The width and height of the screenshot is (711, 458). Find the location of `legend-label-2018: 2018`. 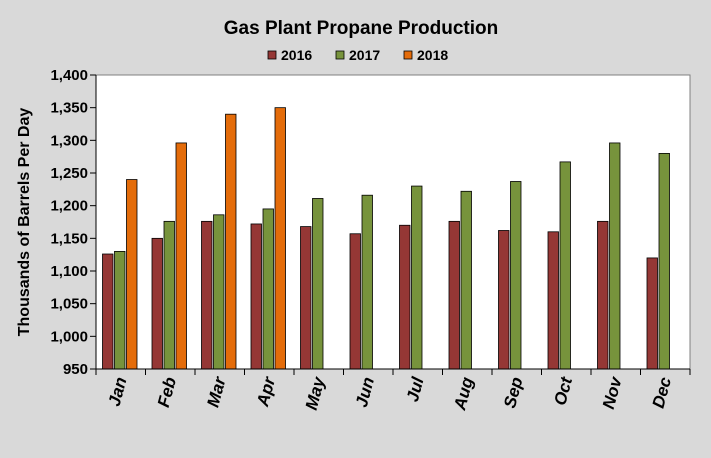

legend-label-2018: 2018 is located at coordinates (432, 55).